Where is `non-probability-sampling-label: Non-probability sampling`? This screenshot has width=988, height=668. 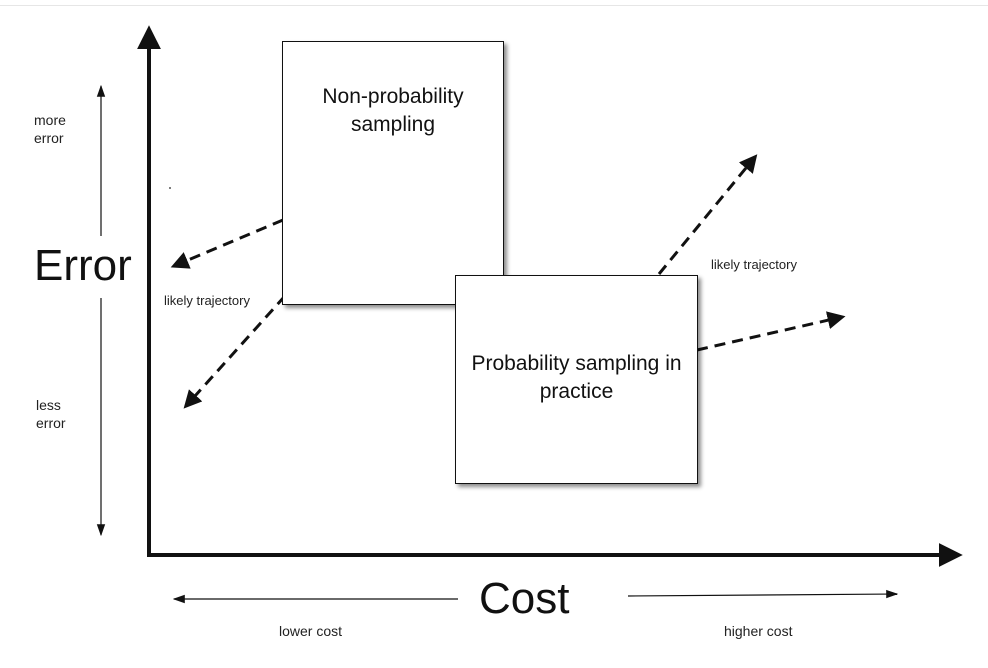 non-probability-sampling-label: Non-probability sampling is located at coordinates (393, 110).